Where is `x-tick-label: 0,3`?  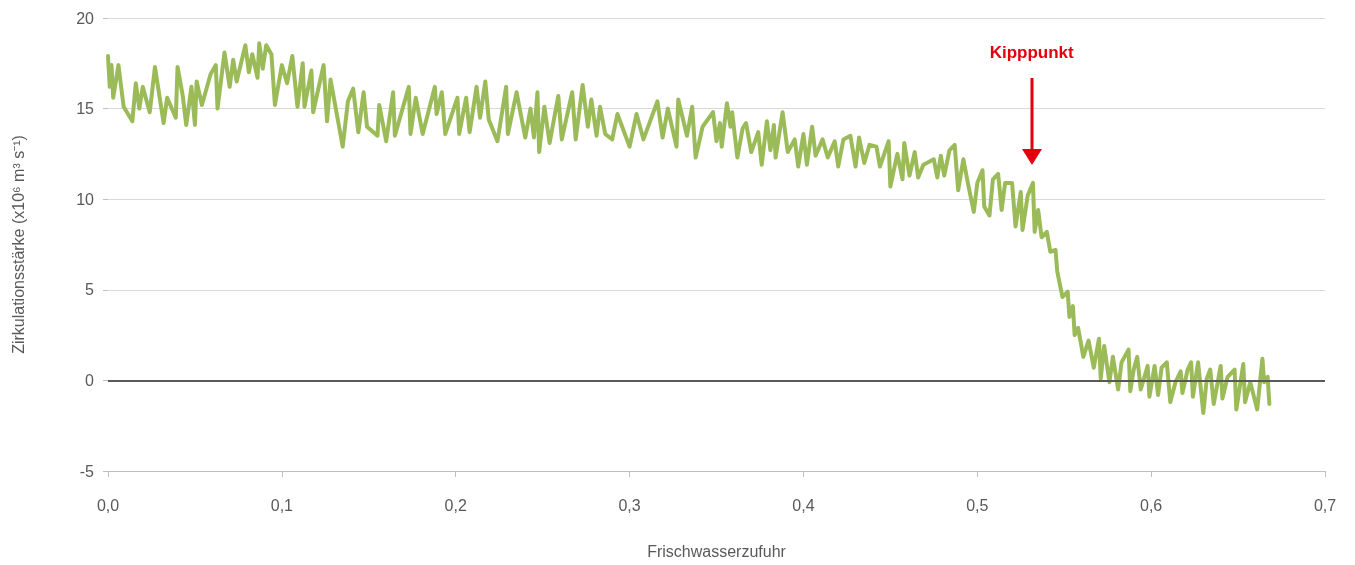 x-tick-label: 0,3 is located at coordinates (629, 505).